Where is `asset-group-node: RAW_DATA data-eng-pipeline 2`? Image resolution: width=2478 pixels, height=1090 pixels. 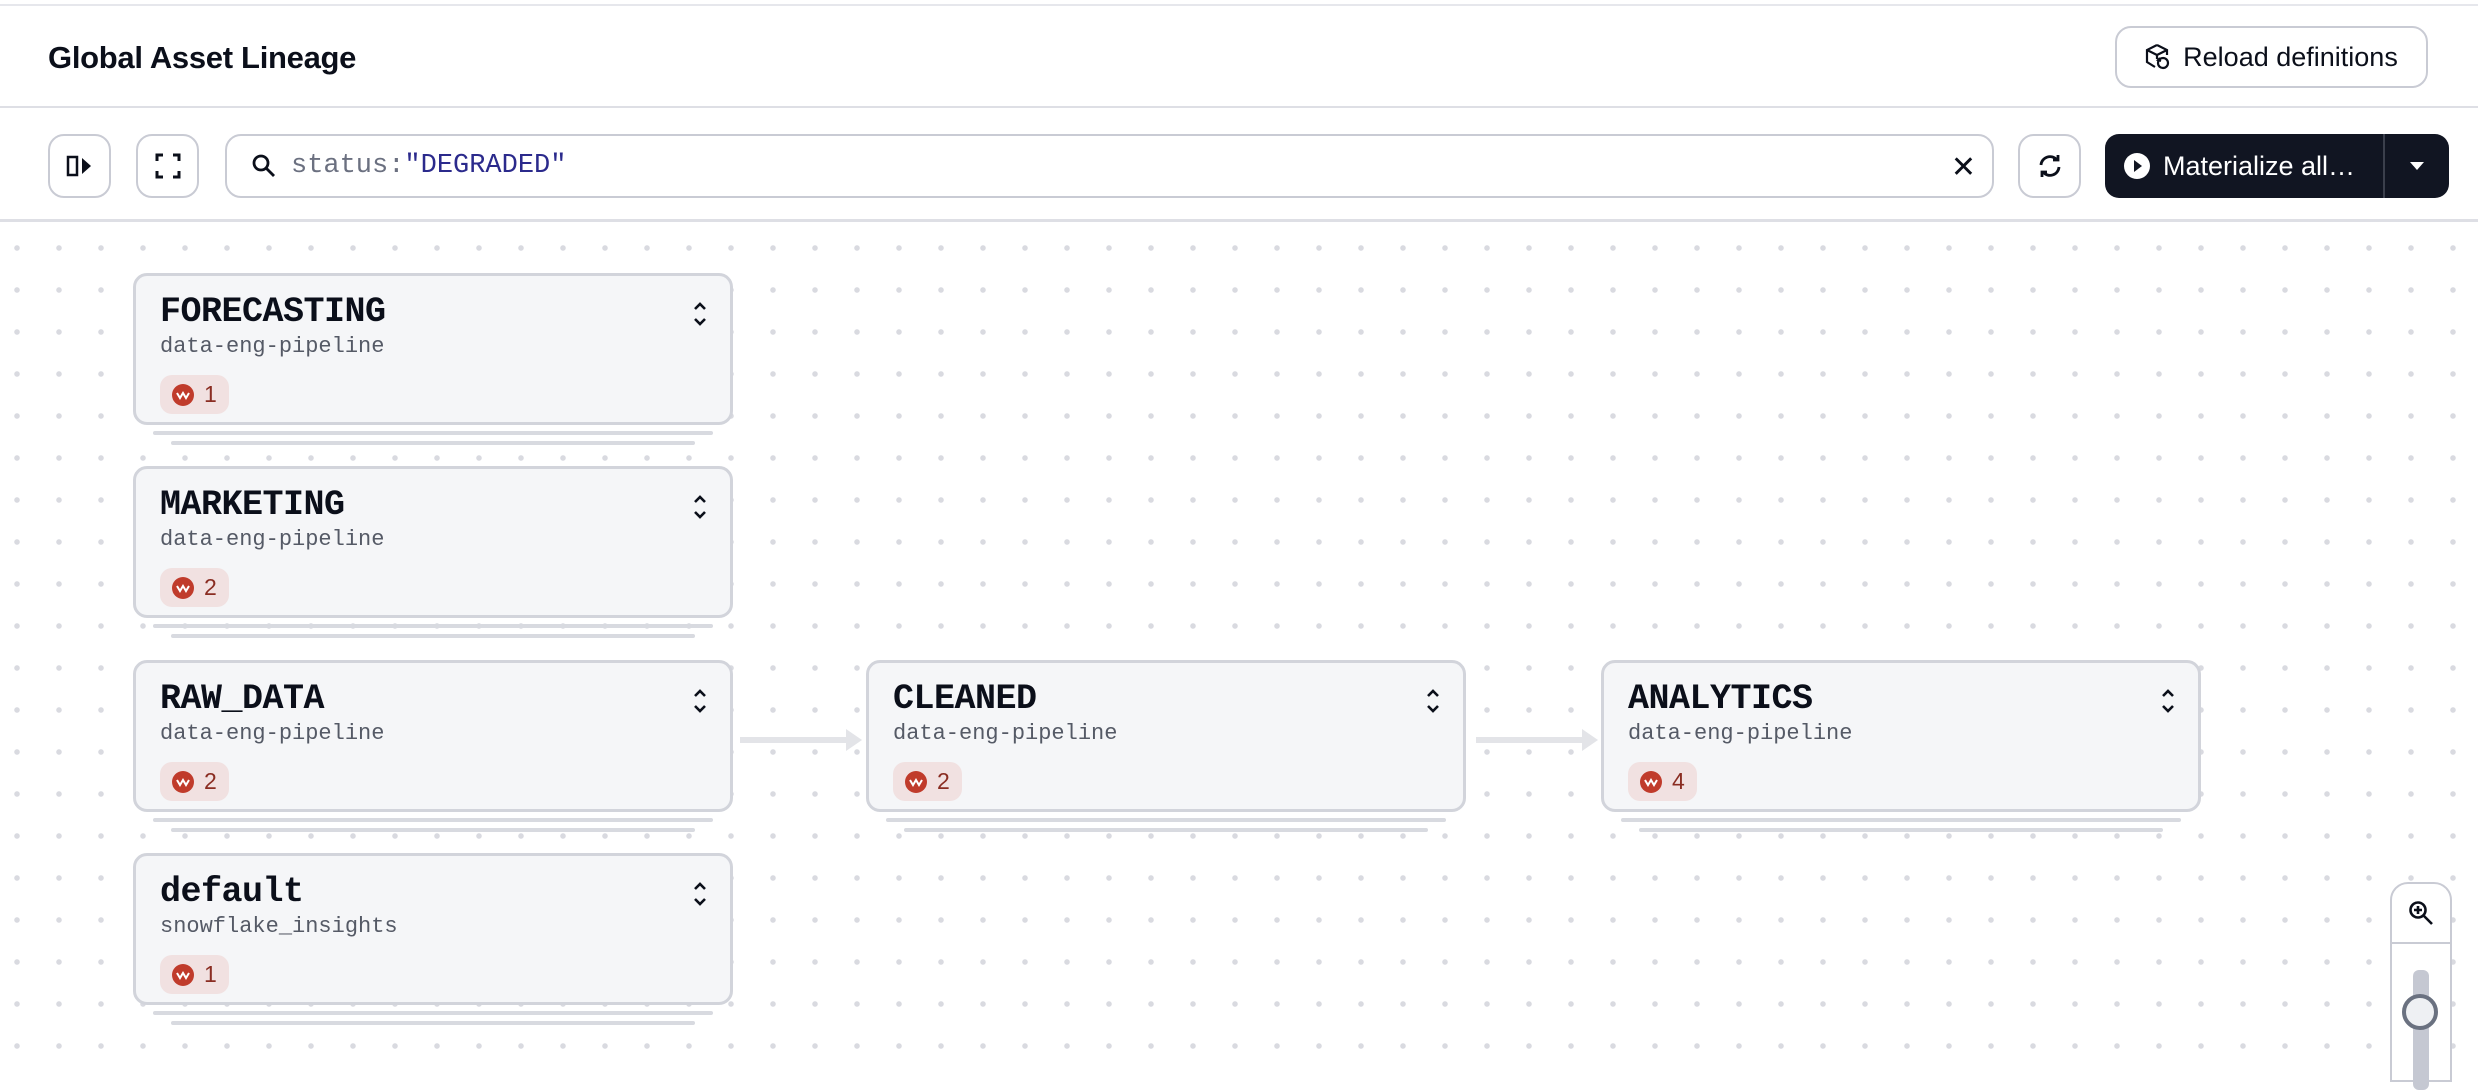 asset-group-node: RAW_DATA data-eng-pipeline 2 is located at coordinates (433, 736).